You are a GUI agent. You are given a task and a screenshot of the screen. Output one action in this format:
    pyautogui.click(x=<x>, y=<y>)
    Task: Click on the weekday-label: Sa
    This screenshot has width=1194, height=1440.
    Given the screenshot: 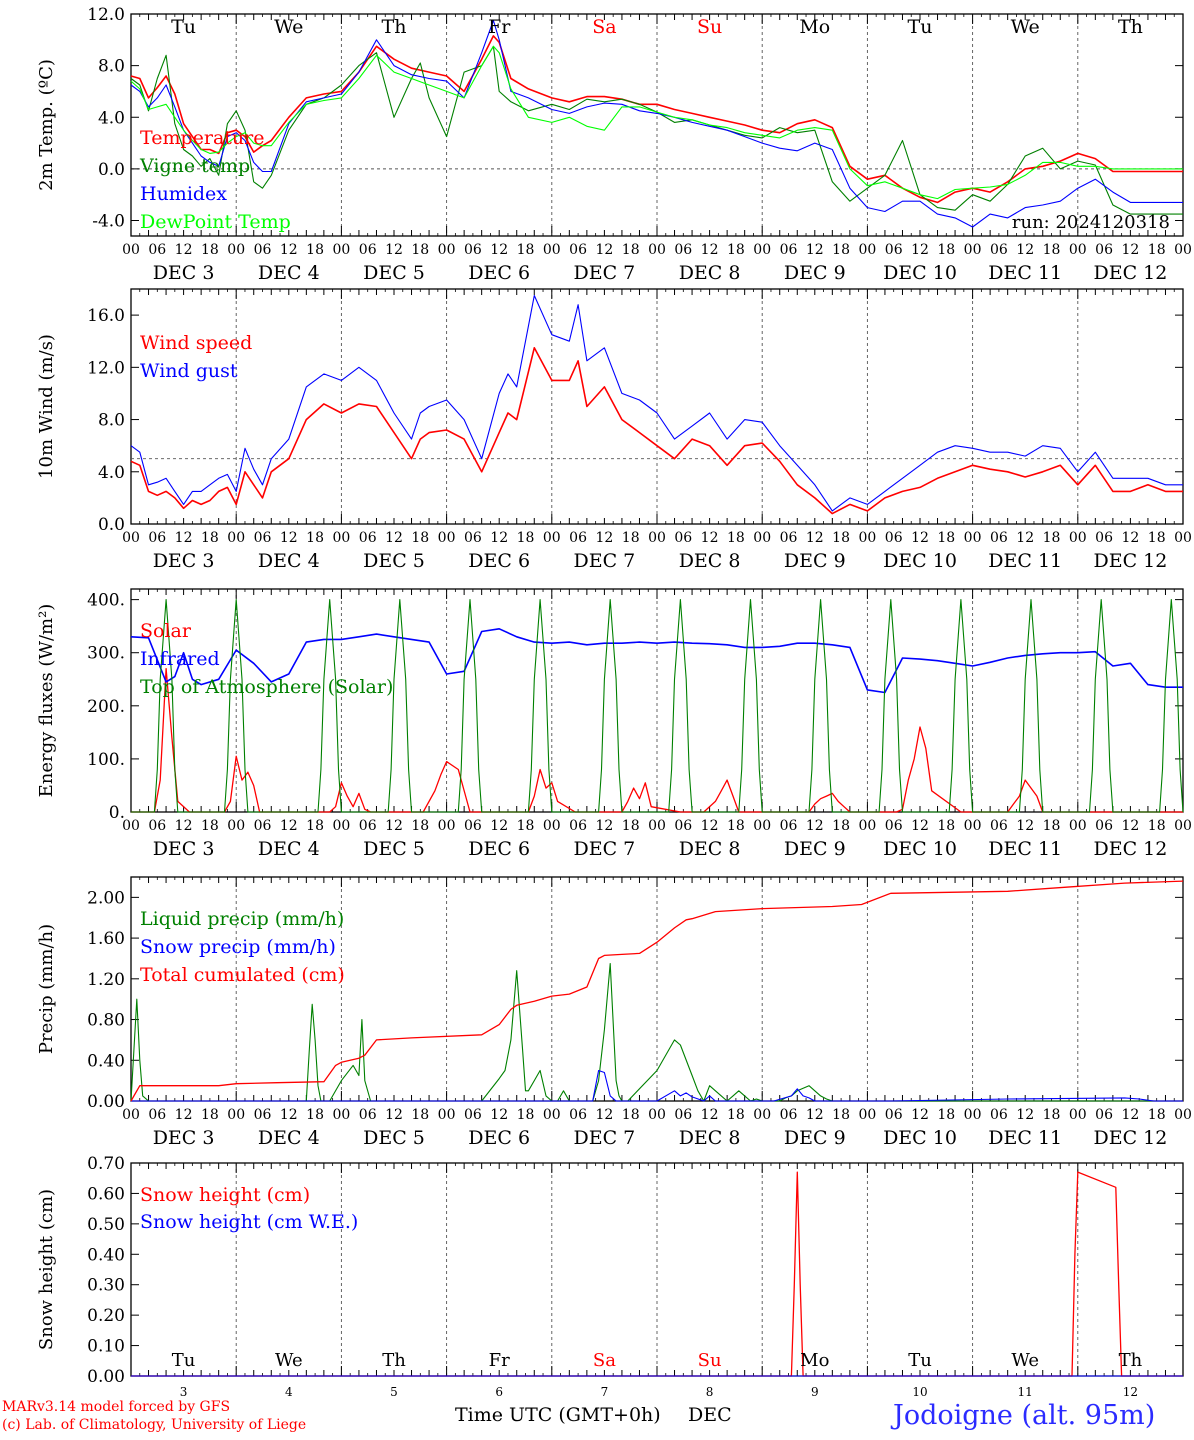 What is the action you would take?
    pyautogui.click(x=604, y=27)
    